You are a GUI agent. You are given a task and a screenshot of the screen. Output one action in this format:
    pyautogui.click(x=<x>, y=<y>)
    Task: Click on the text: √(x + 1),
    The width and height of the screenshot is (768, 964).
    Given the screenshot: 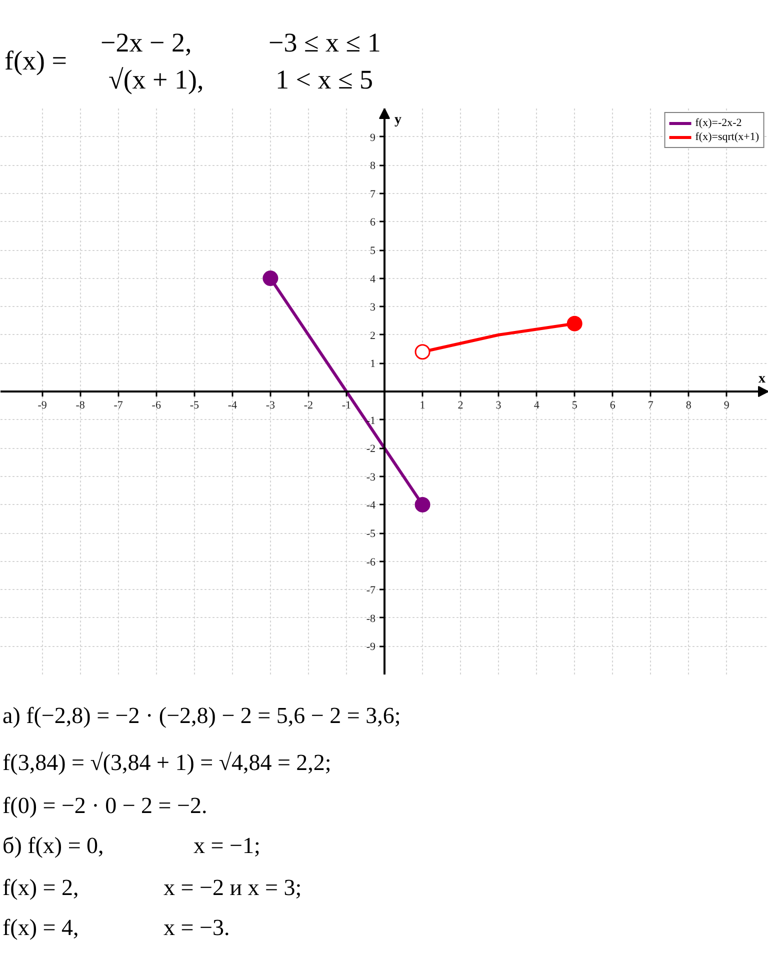 What is the action you would take?
    pyautogui.click(x=156, y=79)
    